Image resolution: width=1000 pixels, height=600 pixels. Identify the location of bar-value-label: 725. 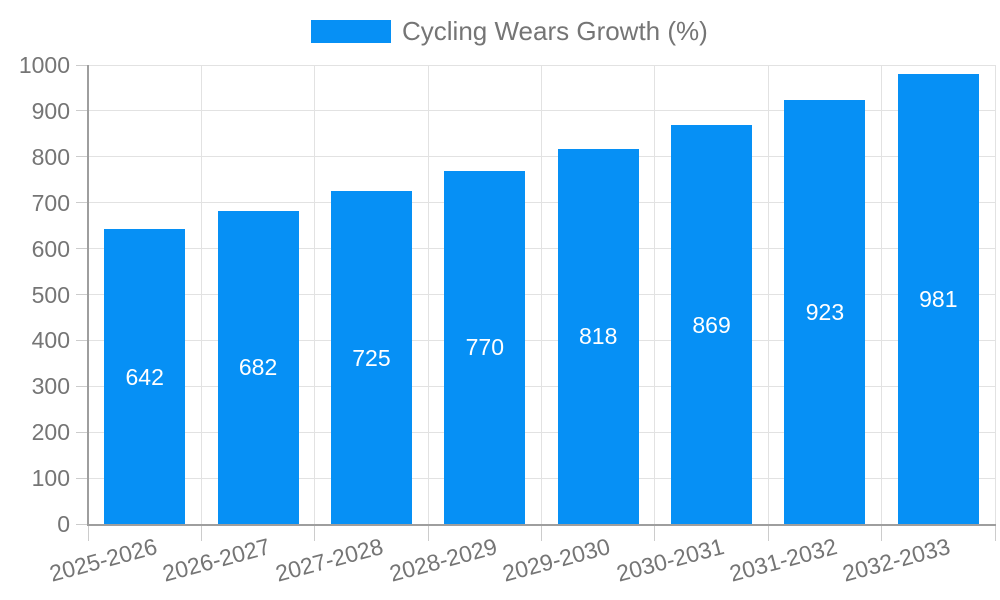
(371, 357).